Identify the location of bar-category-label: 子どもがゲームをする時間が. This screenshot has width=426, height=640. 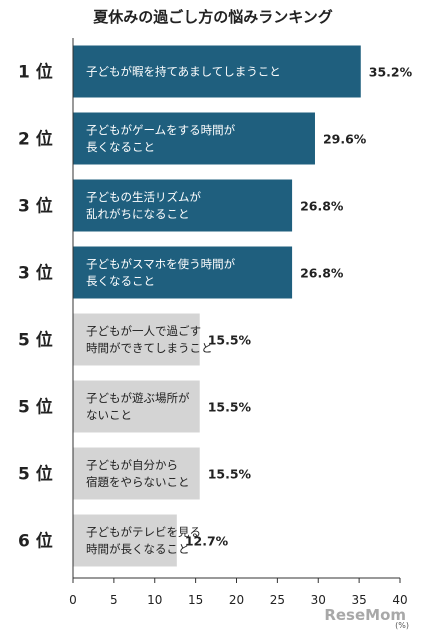
(161, 130).